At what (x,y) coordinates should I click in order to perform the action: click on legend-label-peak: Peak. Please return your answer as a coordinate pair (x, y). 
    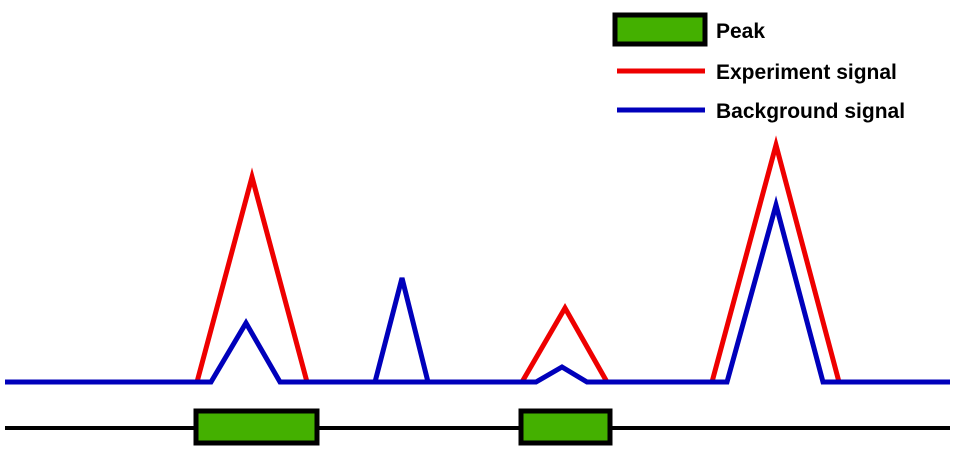
    Looking at the image, I should click on (740, 31).